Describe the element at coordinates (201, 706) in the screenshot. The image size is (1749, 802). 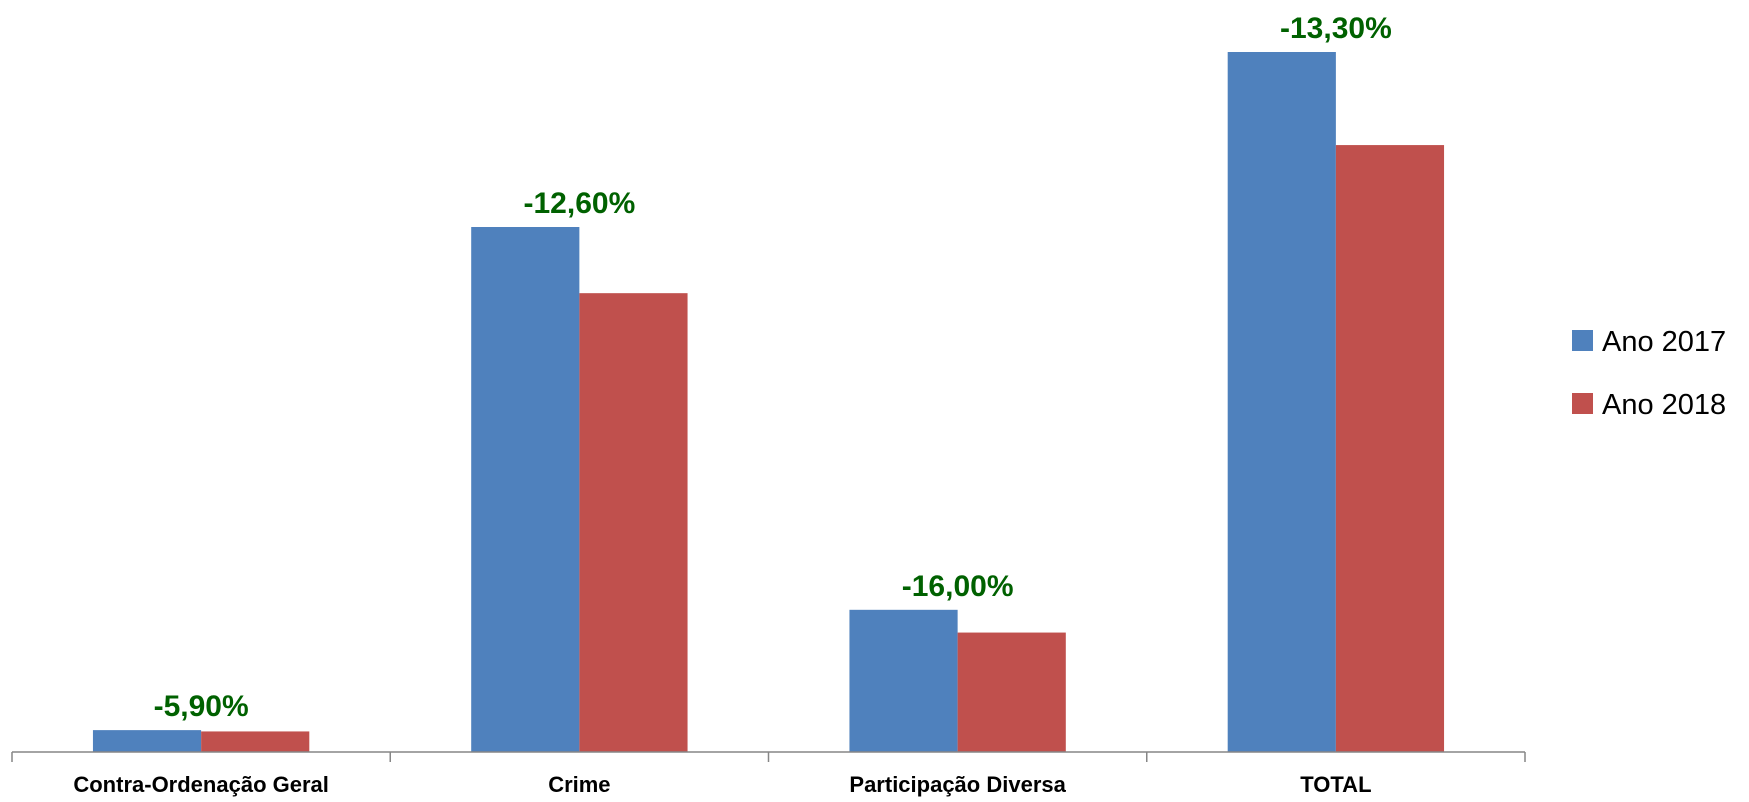
I see `data-label-contra-ordenacao-geral: -5,90%` at that location.